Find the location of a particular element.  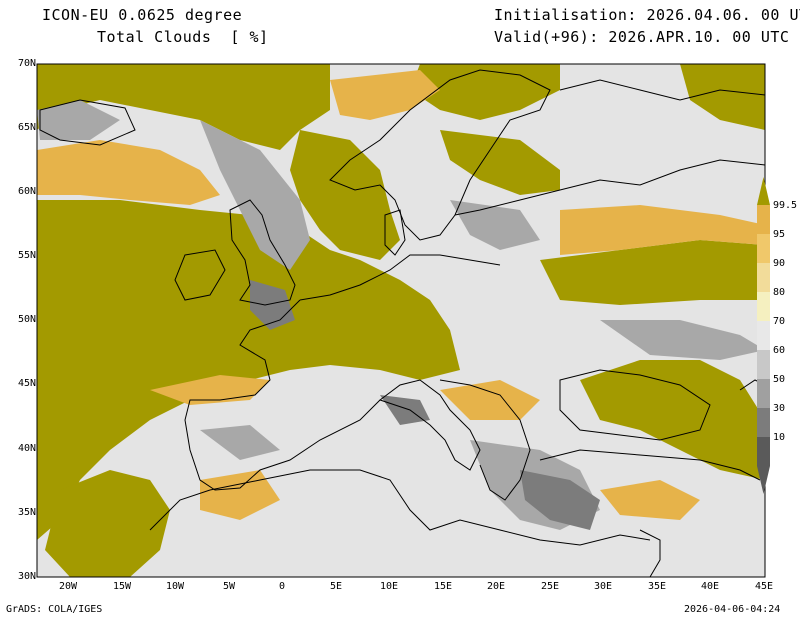

x-tick-label: 35E is located at coordinates (657, 586).